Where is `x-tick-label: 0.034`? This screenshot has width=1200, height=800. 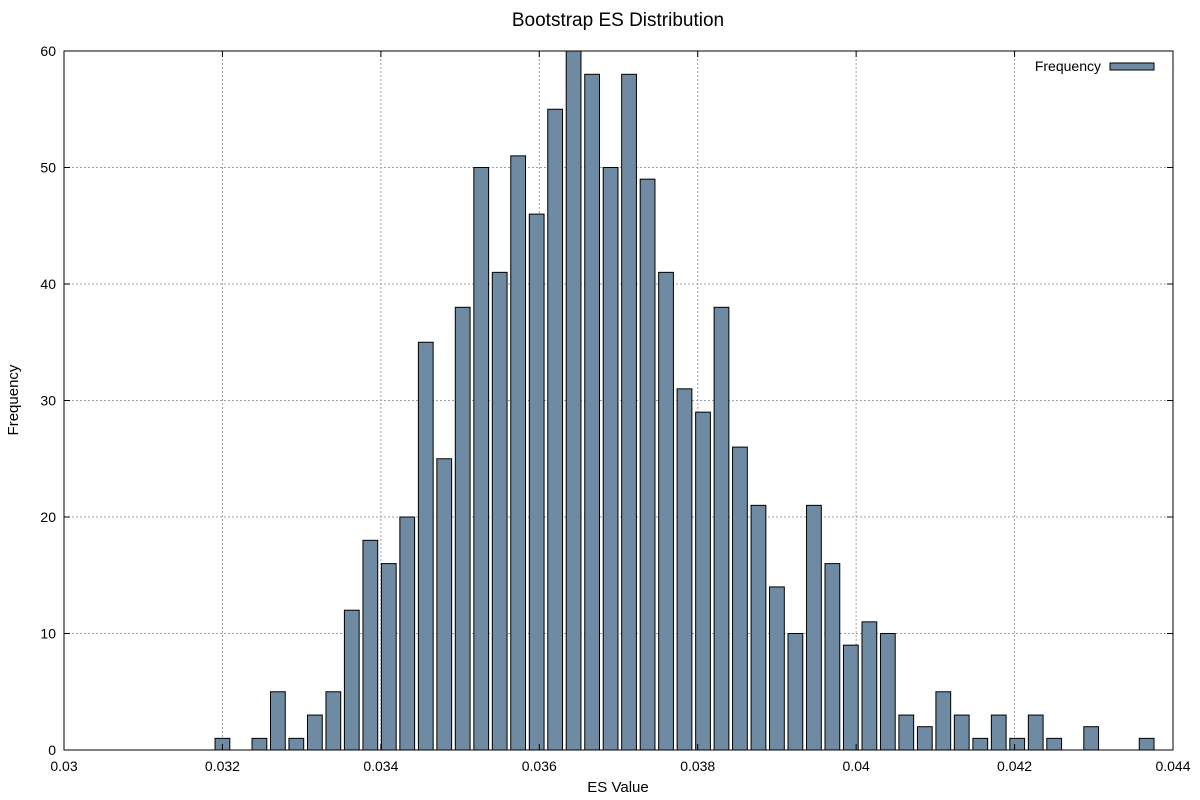 x-tick-label: 0.034 is located at coordinates (380, 766).